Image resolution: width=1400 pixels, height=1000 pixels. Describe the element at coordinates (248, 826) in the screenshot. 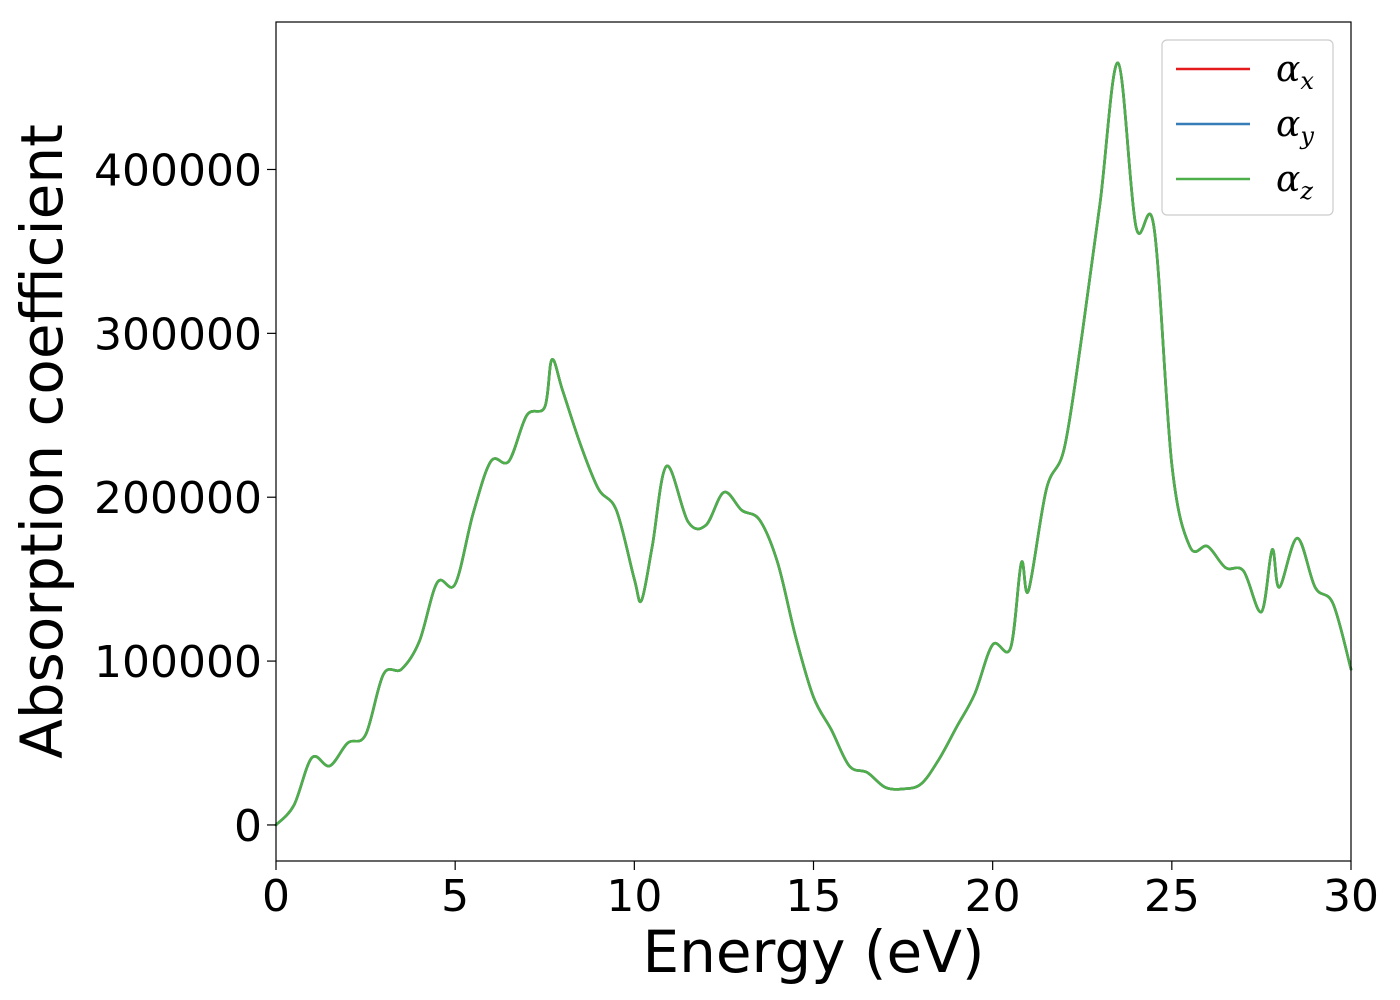

I see `y-tick-label: 0` at that location.